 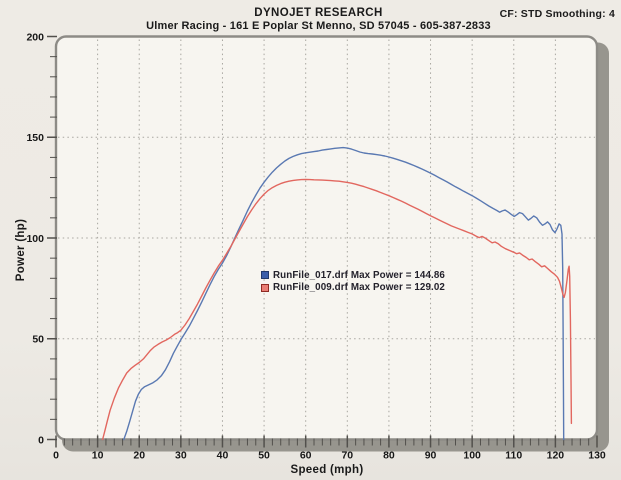 I want to click on legend-label-runfile-009: RunFile_009.drf Max Power = 129.02, so click(x=359, y=288).